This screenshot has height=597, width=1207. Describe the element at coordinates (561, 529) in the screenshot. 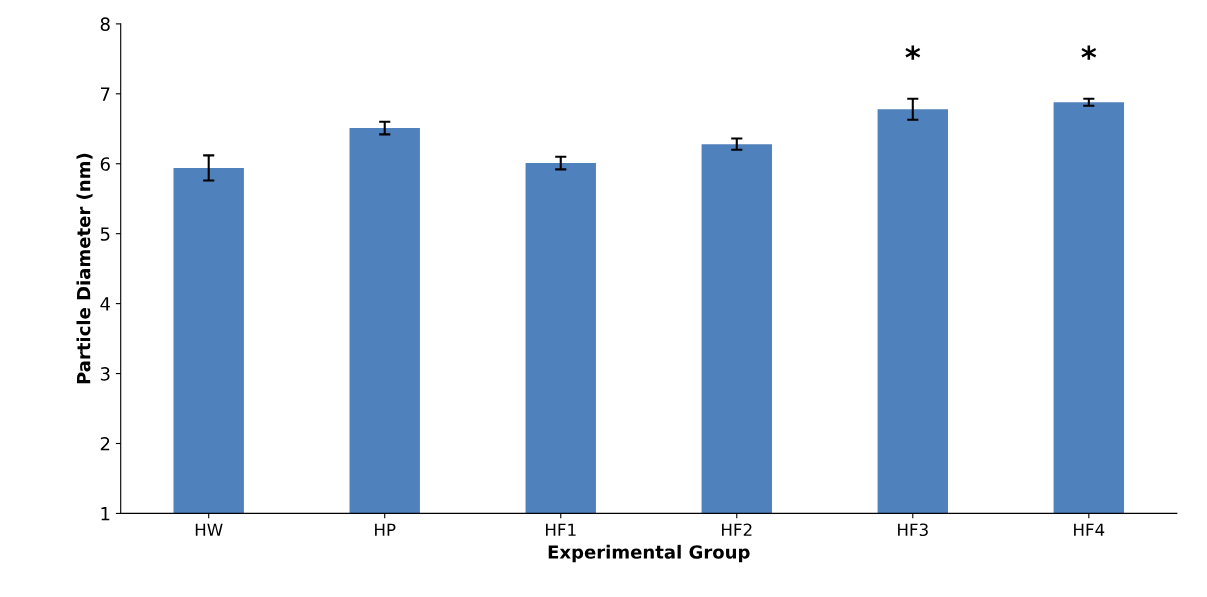

I see `x-tick-label: HF1` at that location.